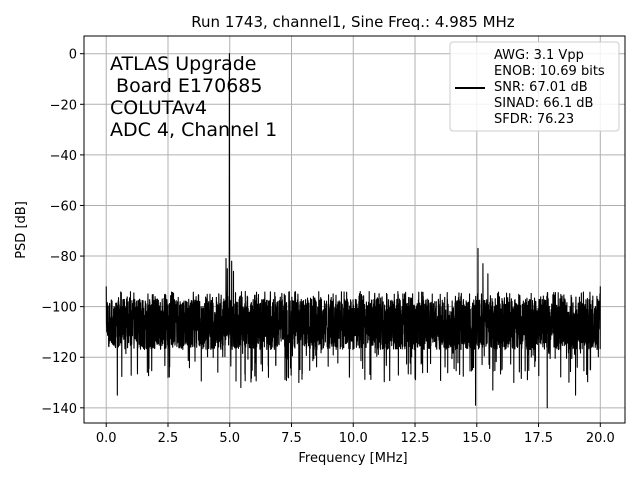 The width and height of the screenshot is (640, 480). I want to click on y-tick-label: −60, so click(63, 206).